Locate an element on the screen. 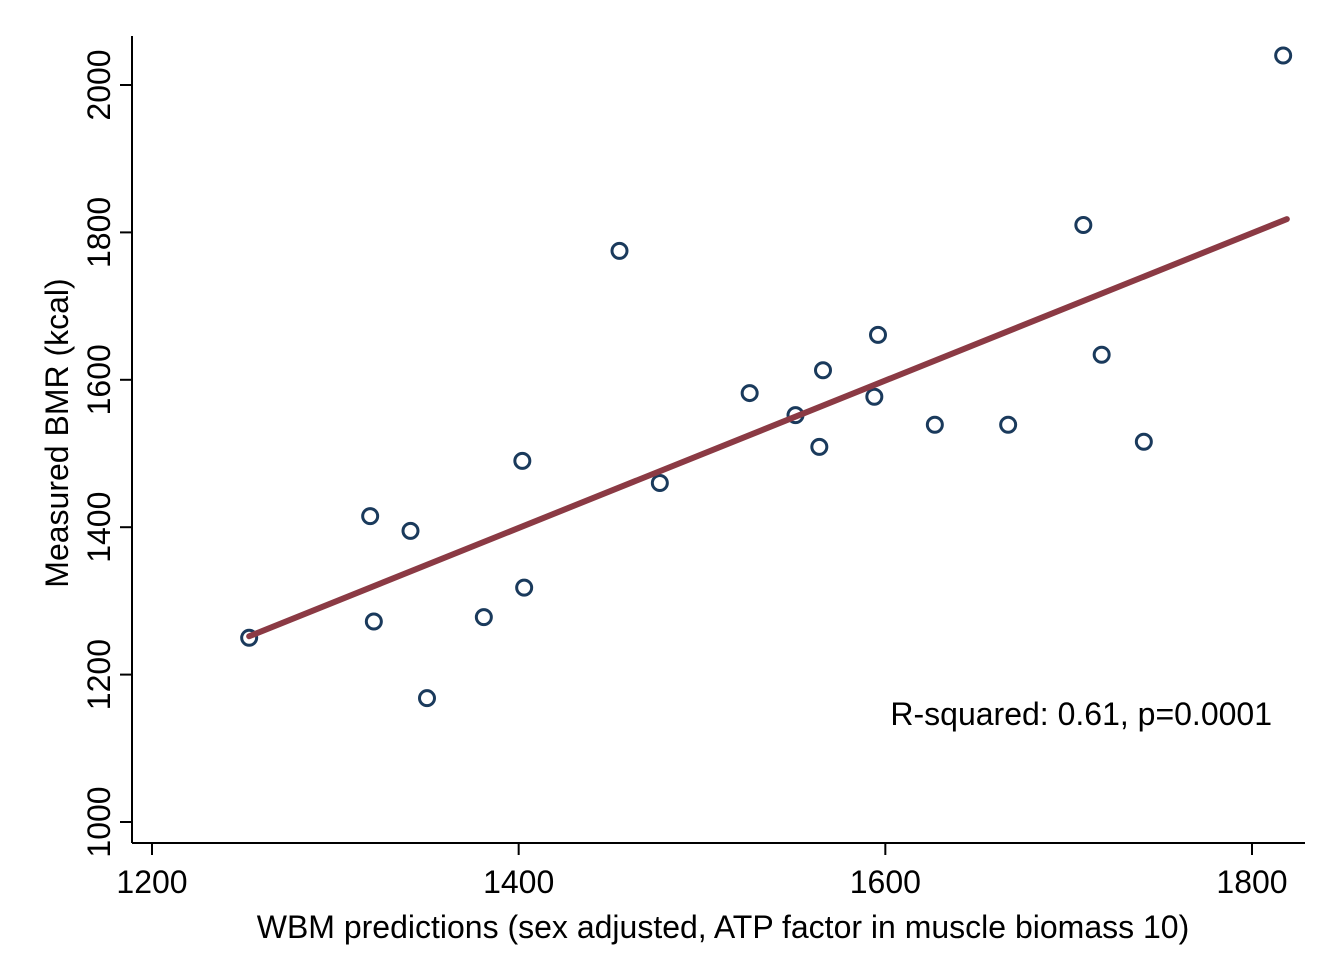  x-axis-ticks: 1200 1400 1600 1800 is located at coordinates (702, 871).